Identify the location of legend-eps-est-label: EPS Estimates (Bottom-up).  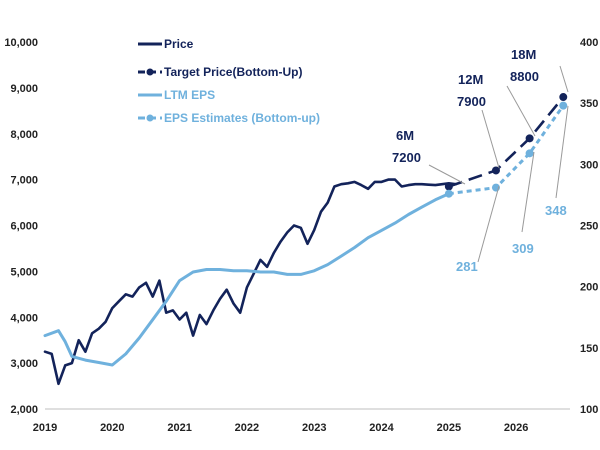
(242, 118).